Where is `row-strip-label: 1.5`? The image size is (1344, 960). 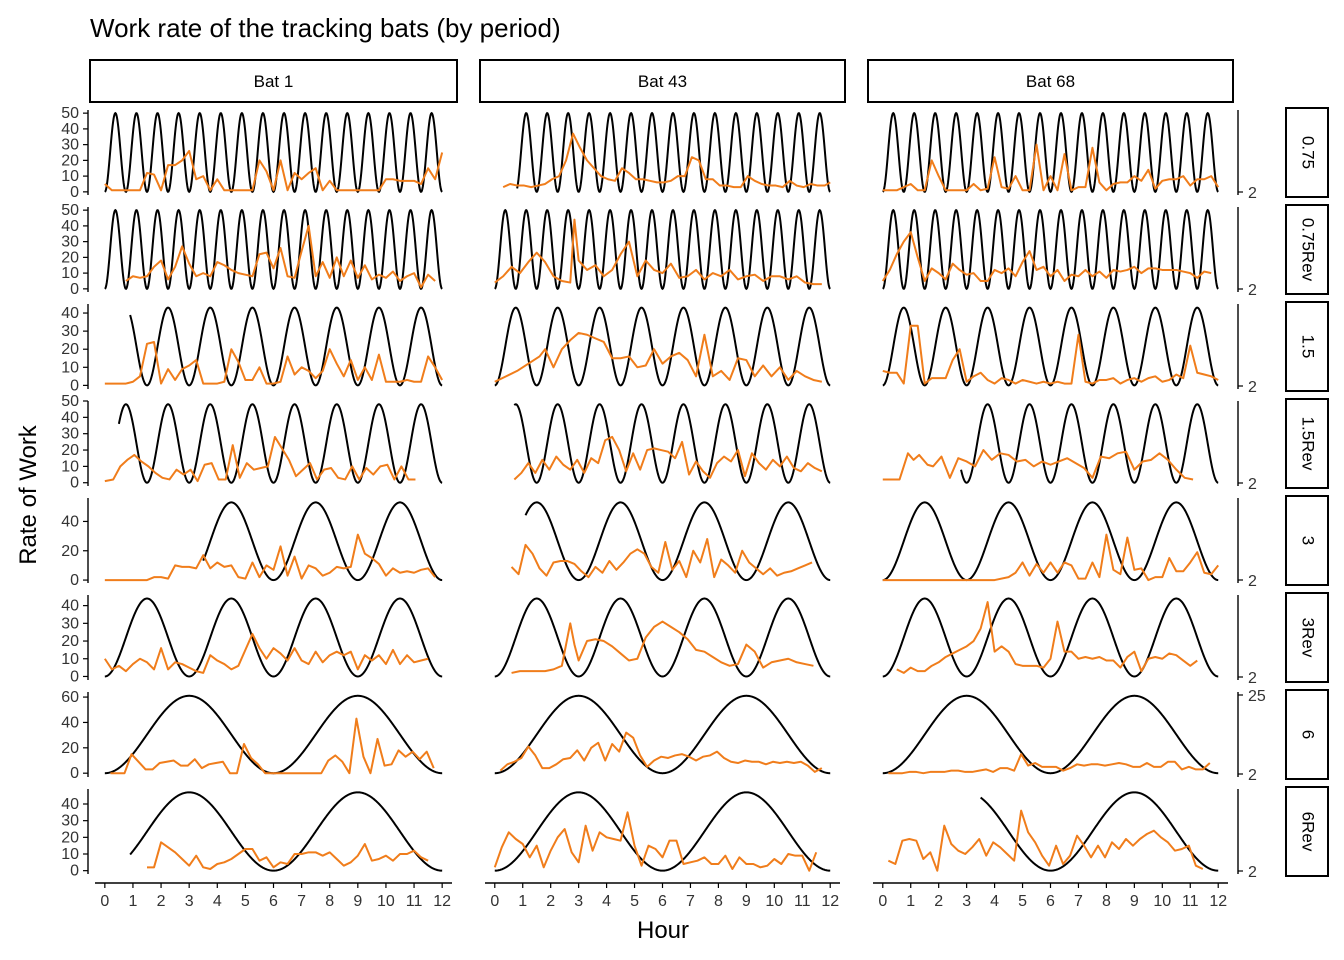 row-strip-label: 1.5 is located at coordinates (1308, 347).